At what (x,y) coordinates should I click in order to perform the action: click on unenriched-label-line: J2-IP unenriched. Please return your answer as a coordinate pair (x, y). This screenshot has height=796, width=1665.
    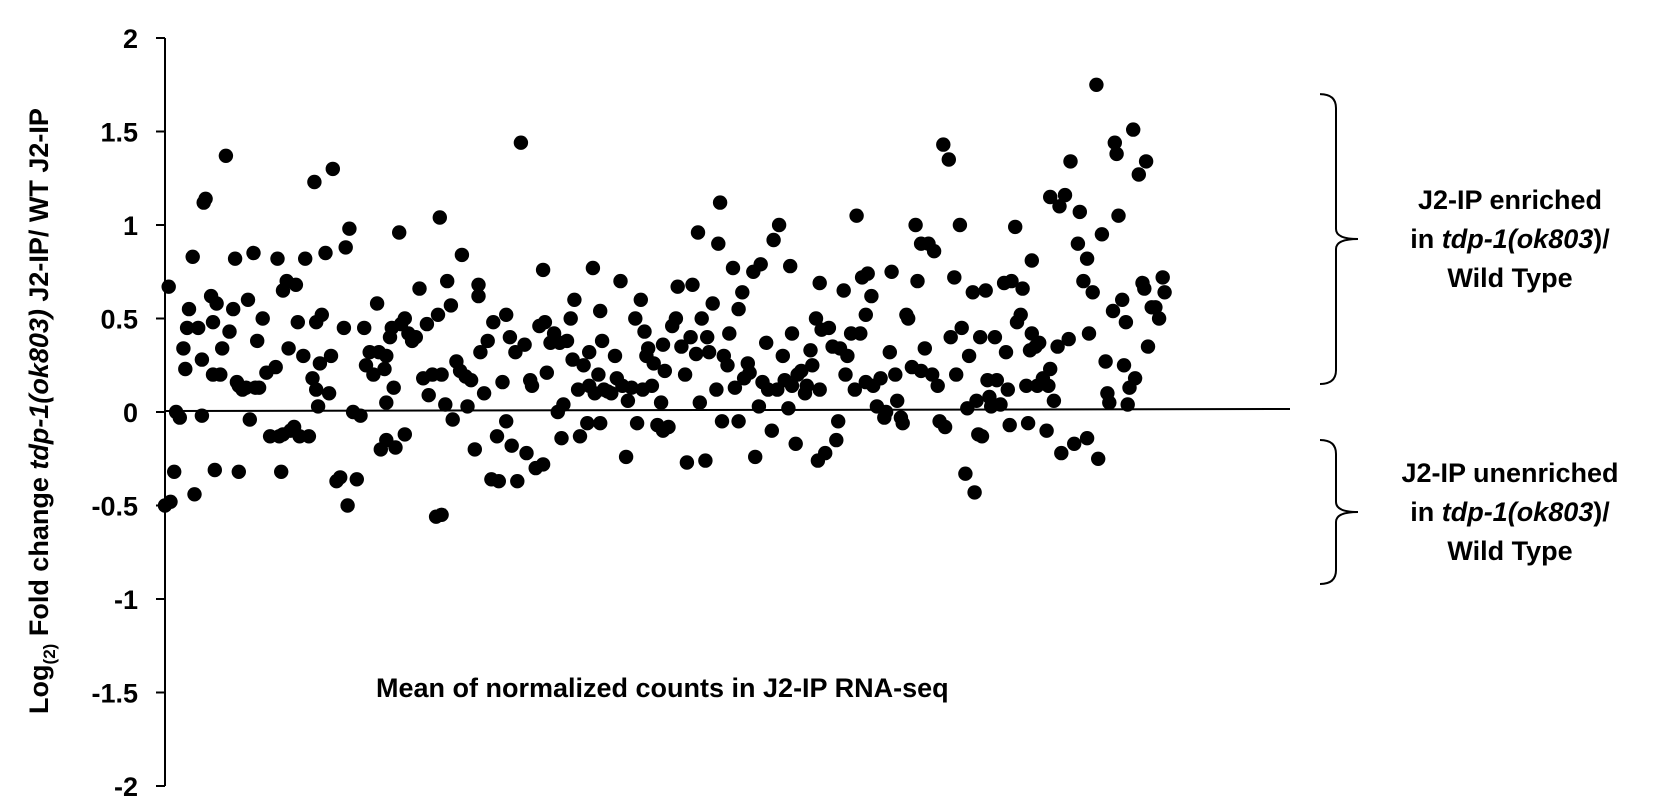
    Looking at the image, I should click on (1509, 473).